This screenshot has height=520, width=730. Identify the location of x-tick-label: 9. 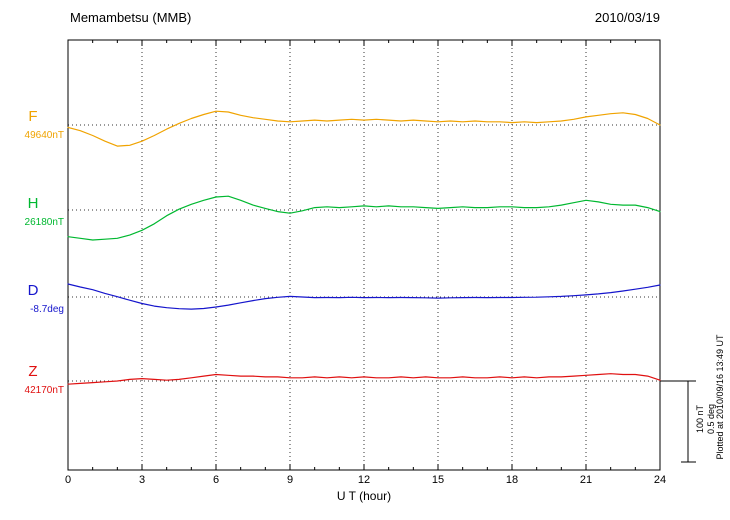
(290, 480).